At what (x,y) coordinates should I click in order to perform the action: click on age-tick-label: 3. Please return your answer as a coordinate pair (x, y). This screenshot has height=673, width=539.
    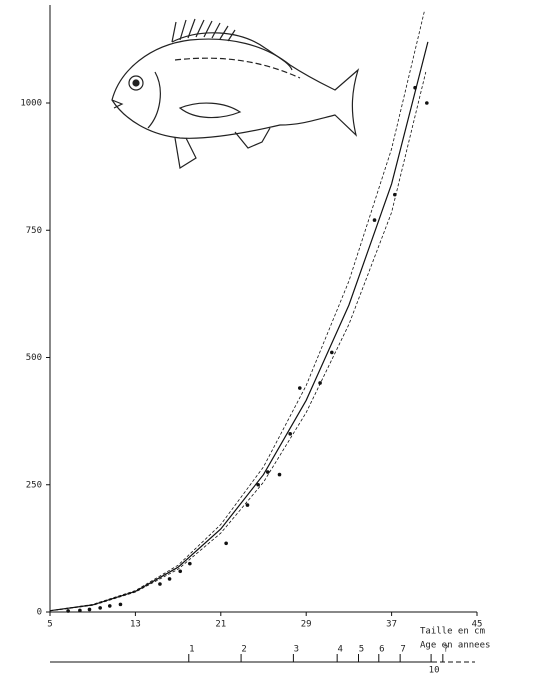
    Looking at the image, I should click on (296, 650).